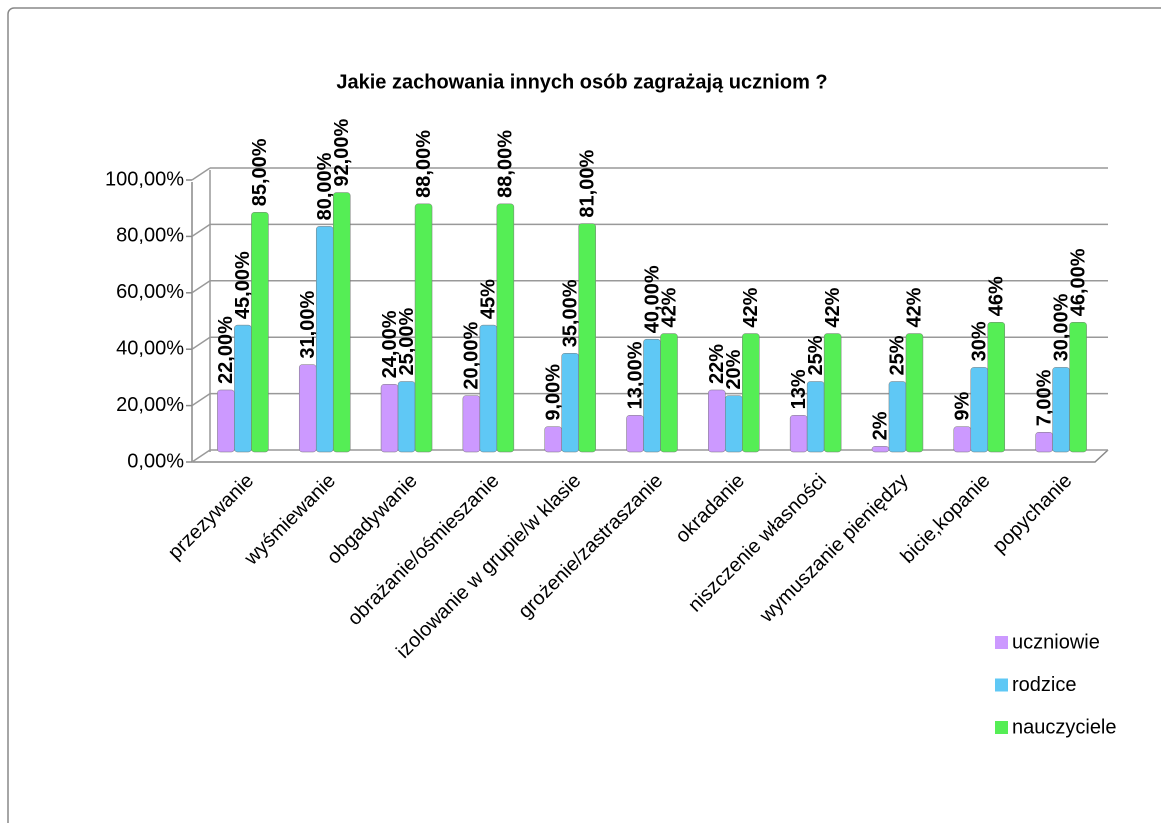 The width and height of the screenshot is (1161, 823). What do you see at coordinates (150, 405) in the screenshot?
I see `y-tick-label: 20,00%` at bounding box center [150, 405].